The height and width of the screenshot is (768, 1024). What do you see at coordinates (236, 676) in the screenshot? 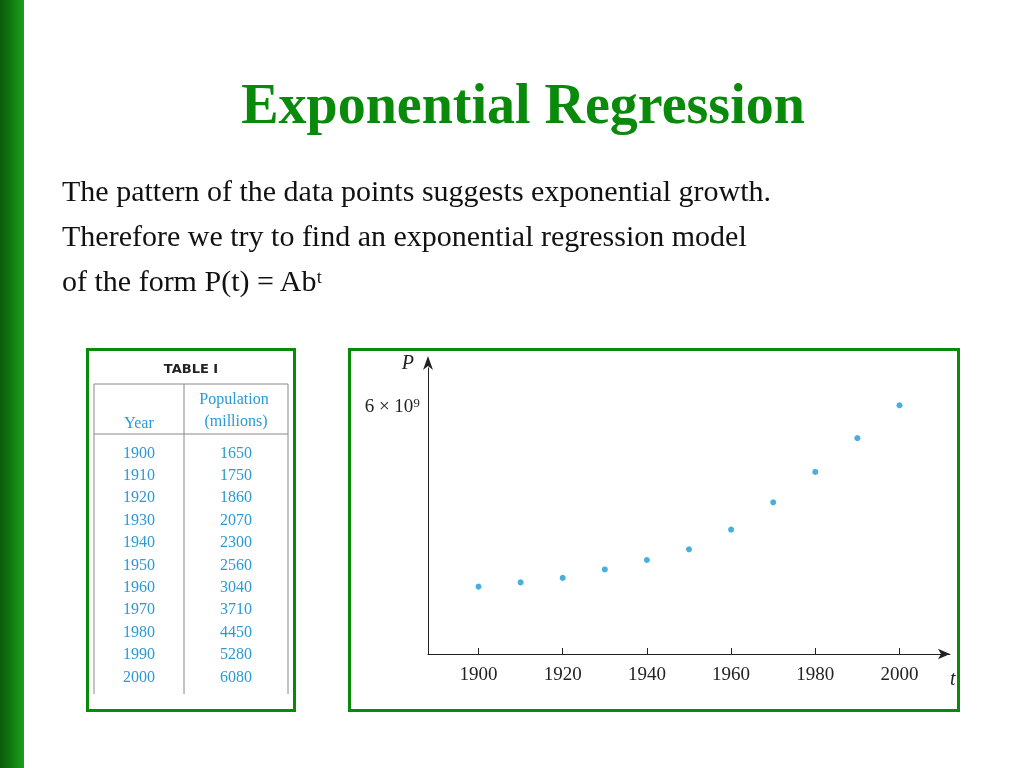
I see `text: 6080` at bounding box center [236, 676].